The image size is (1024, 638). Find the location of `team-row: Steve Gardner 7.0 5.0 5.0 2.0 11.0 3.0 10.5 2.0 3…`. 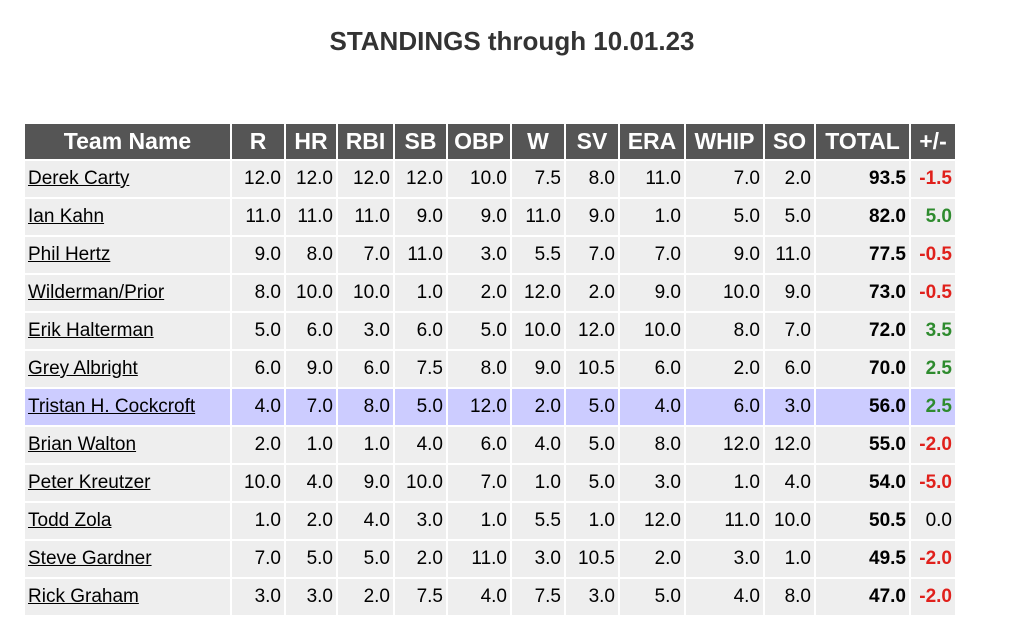

team-row: Steve Gardner 7.0 5.0 5.0 2.0 11.0 3.0 10.5 2.0 3… is located at coordinates (490, 559).